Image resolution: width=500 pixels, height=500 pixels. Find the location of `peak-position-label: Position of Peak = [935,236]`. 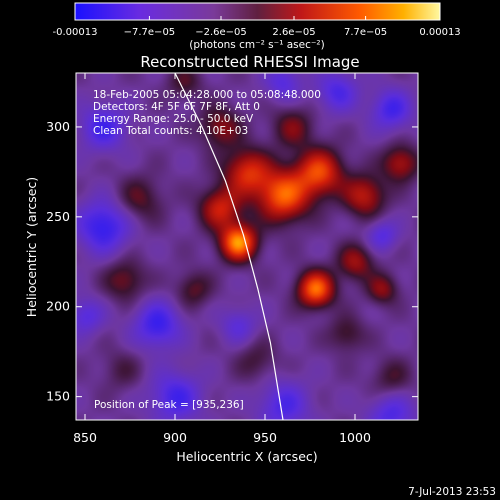

peak-position-label: Position of Peak = [935,236] is located at coordinates (169, 405).